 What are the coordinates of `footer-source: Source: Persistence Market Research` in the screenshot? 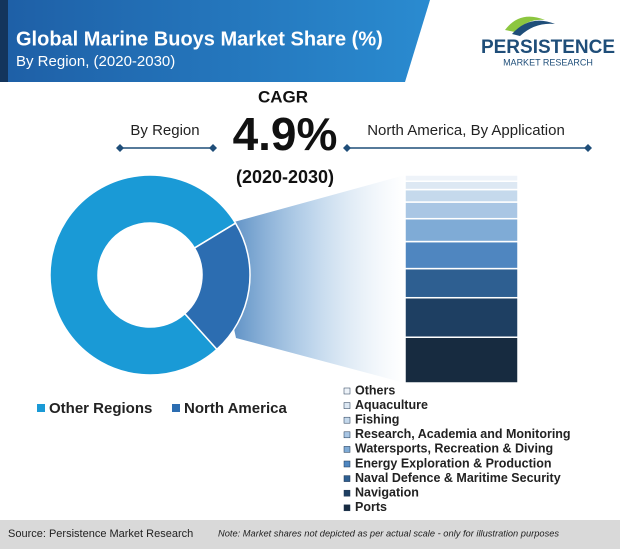 It's located at (100, 534).